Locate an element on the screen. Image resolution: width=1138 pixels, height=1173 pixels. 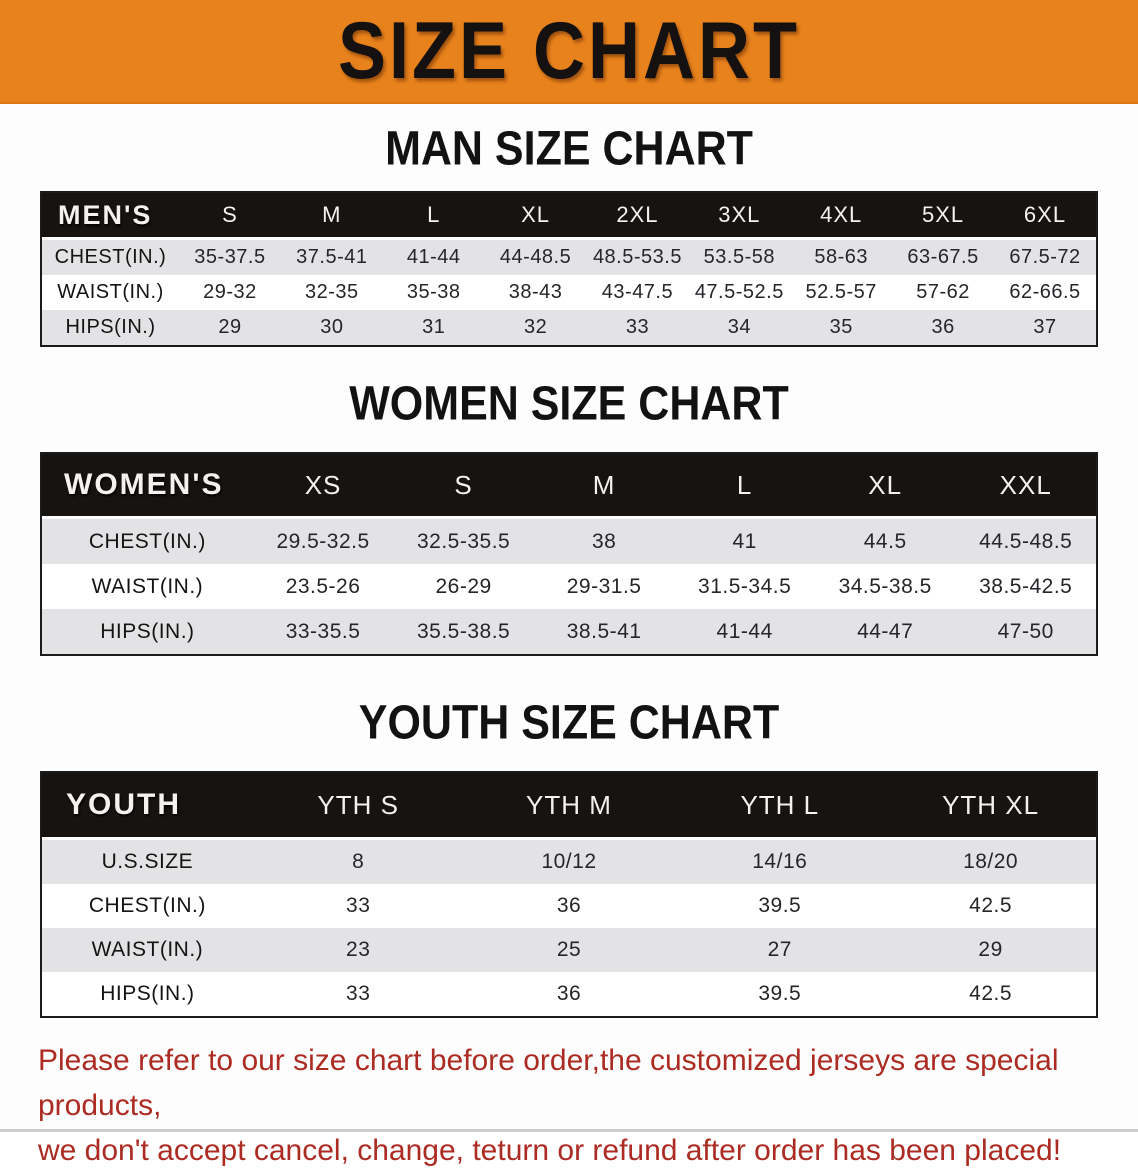
measure-value: 63-67.5 is located at coordinates (943, 257).